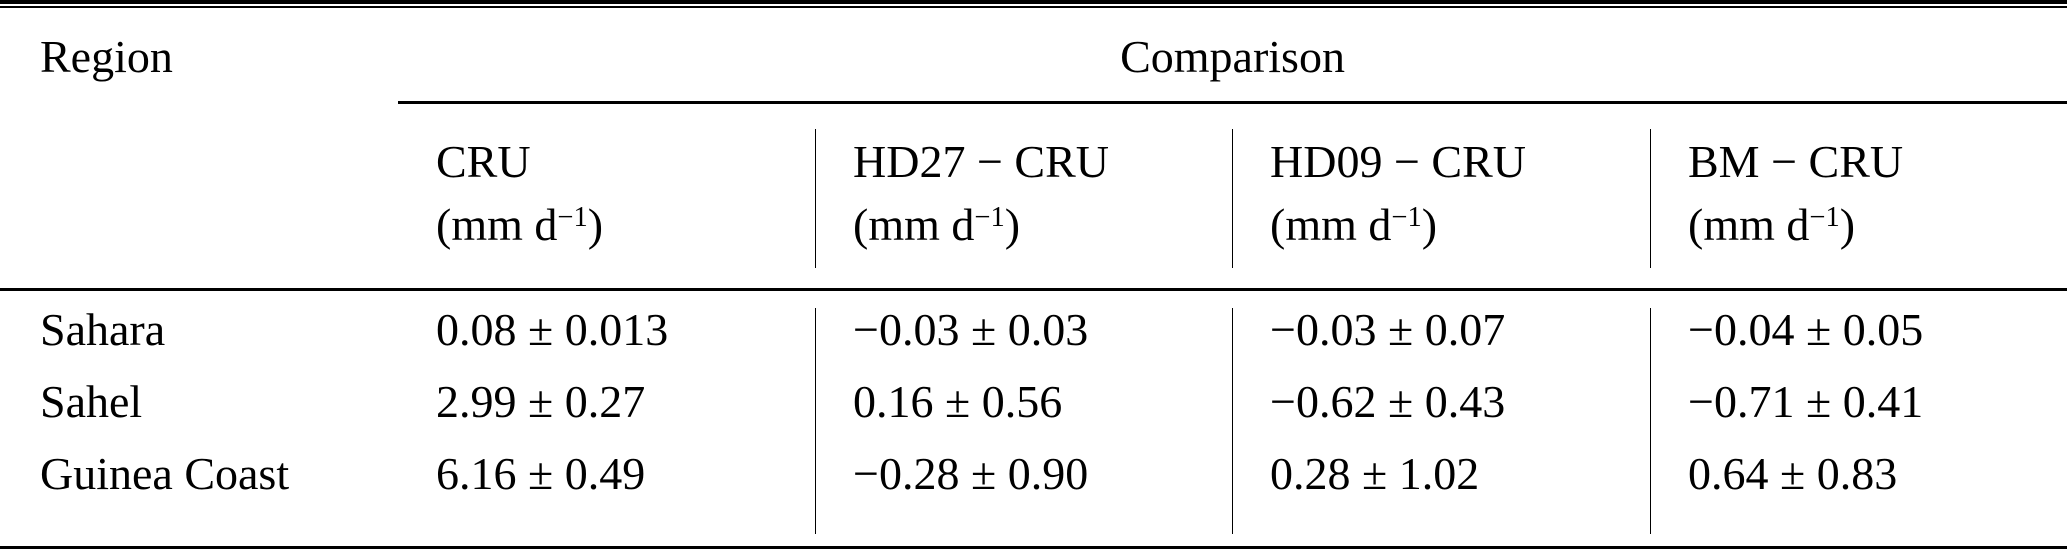 The width and height of the screenshot is (2067, 555). Describe the element at coordinates (541, 401) in the screenshot. I see `value-cell-cru: 2.99 ± 0.27` at that location.